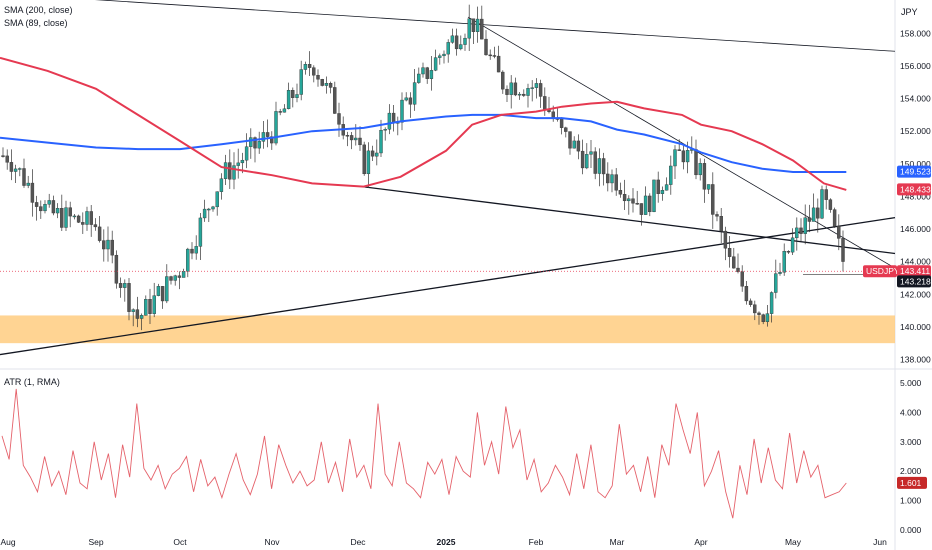 The image size is (932, 550). Describe the element at coordinates (911, 456) in the screenshot. I see `atr-axis: 5.000 4.000 3.000 2.000 1.000 0.000` at that location.